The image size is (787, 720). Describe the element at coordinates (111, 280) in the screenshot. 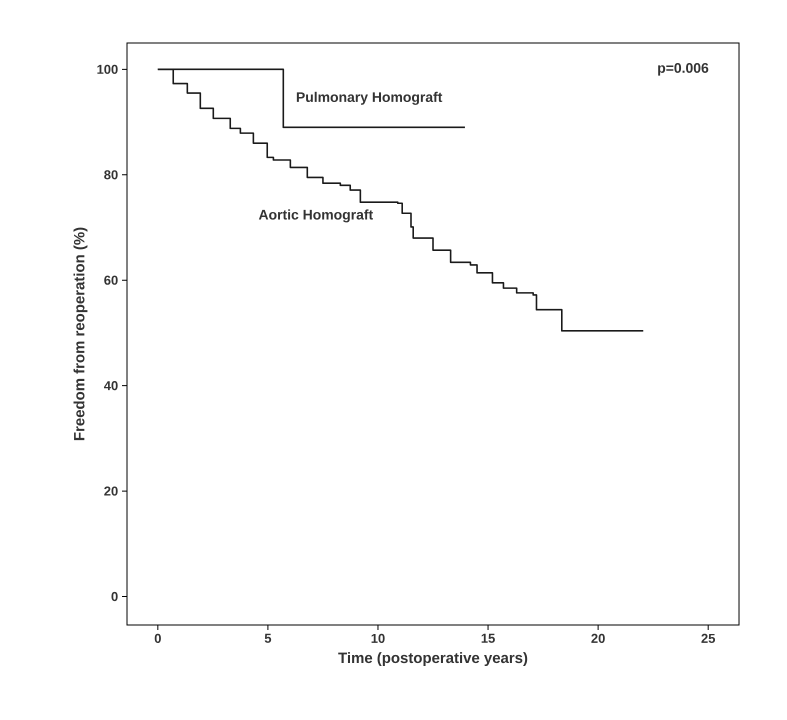

I see `y-tick-label: 60` at that location.